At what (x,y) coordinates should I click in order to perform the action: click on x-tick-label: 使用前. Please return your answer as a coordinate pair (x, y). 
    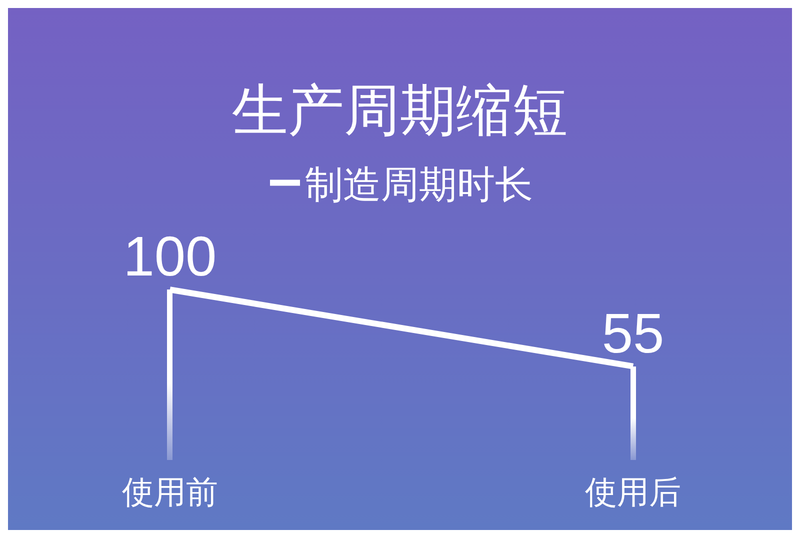
    Looking at the image, I should click on (170, 492).